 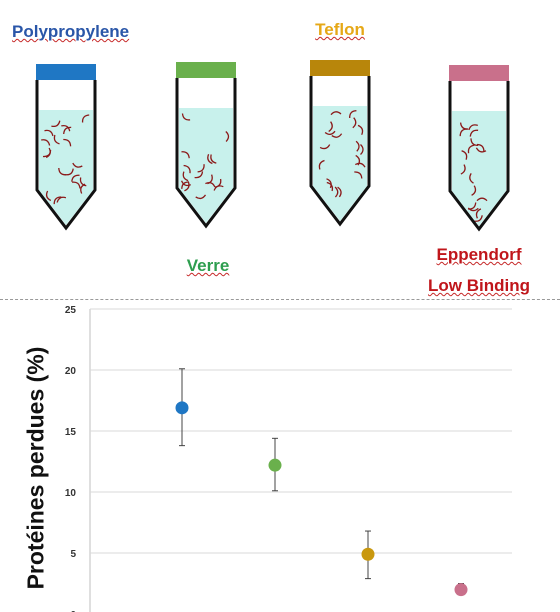 What do you see at coordinates (340, 29) in the screenshot?
I see `label-teflon: Teflon` at bounding box center [340, 29].